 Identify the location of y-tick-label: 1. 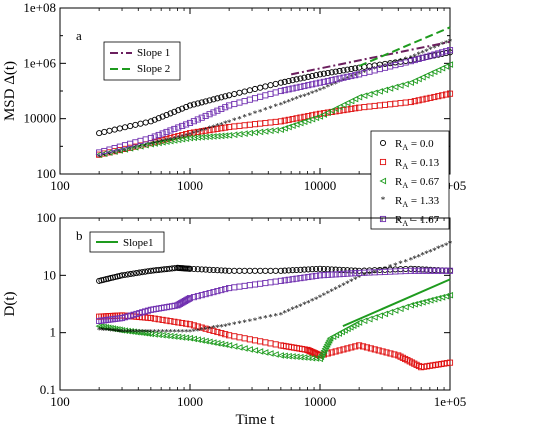
(53, 332).